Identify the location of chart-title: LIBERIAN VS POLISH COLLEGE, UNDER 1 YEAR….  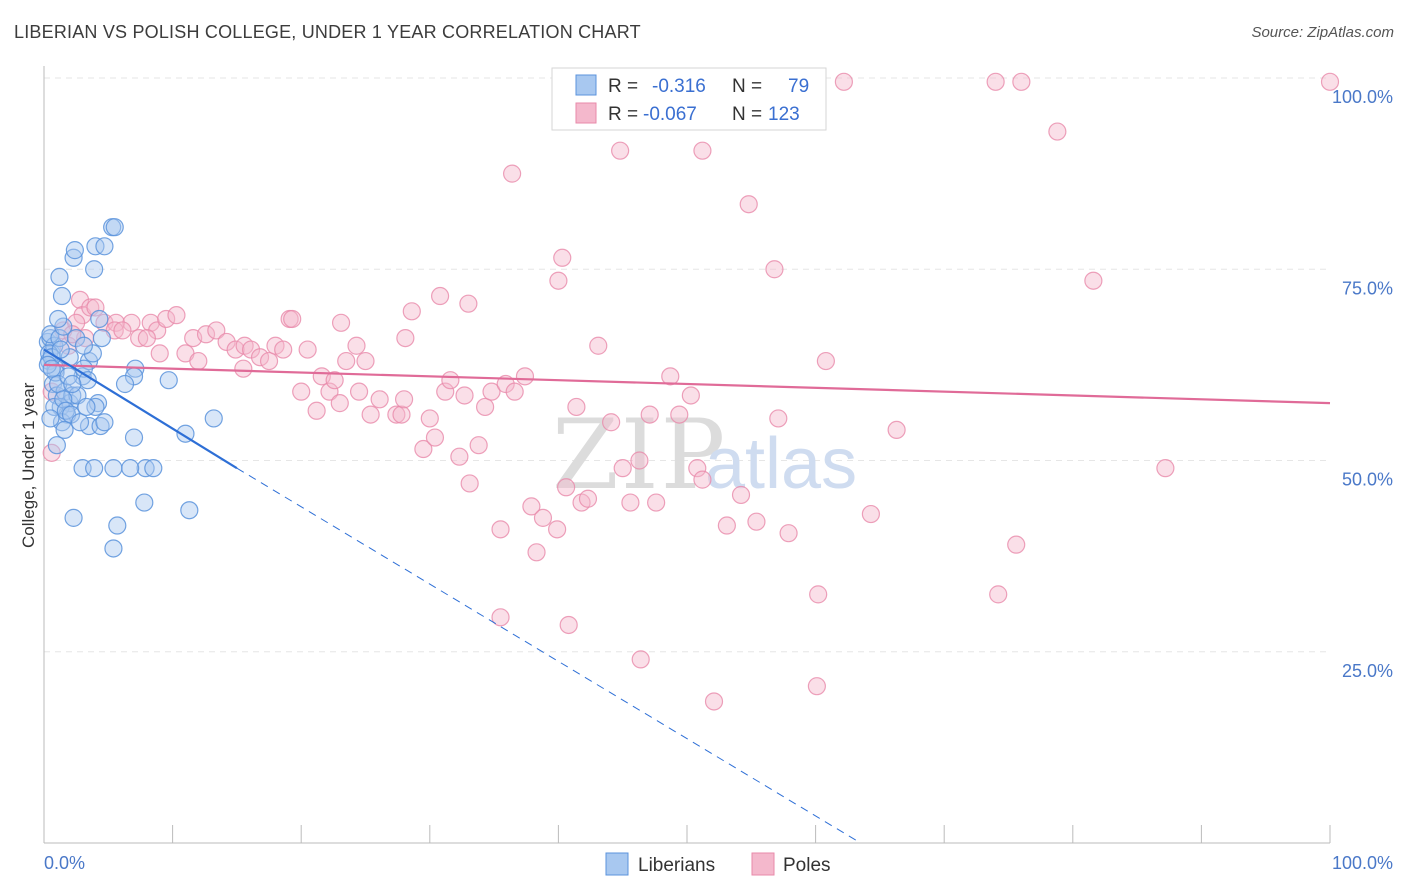
(327, 32).